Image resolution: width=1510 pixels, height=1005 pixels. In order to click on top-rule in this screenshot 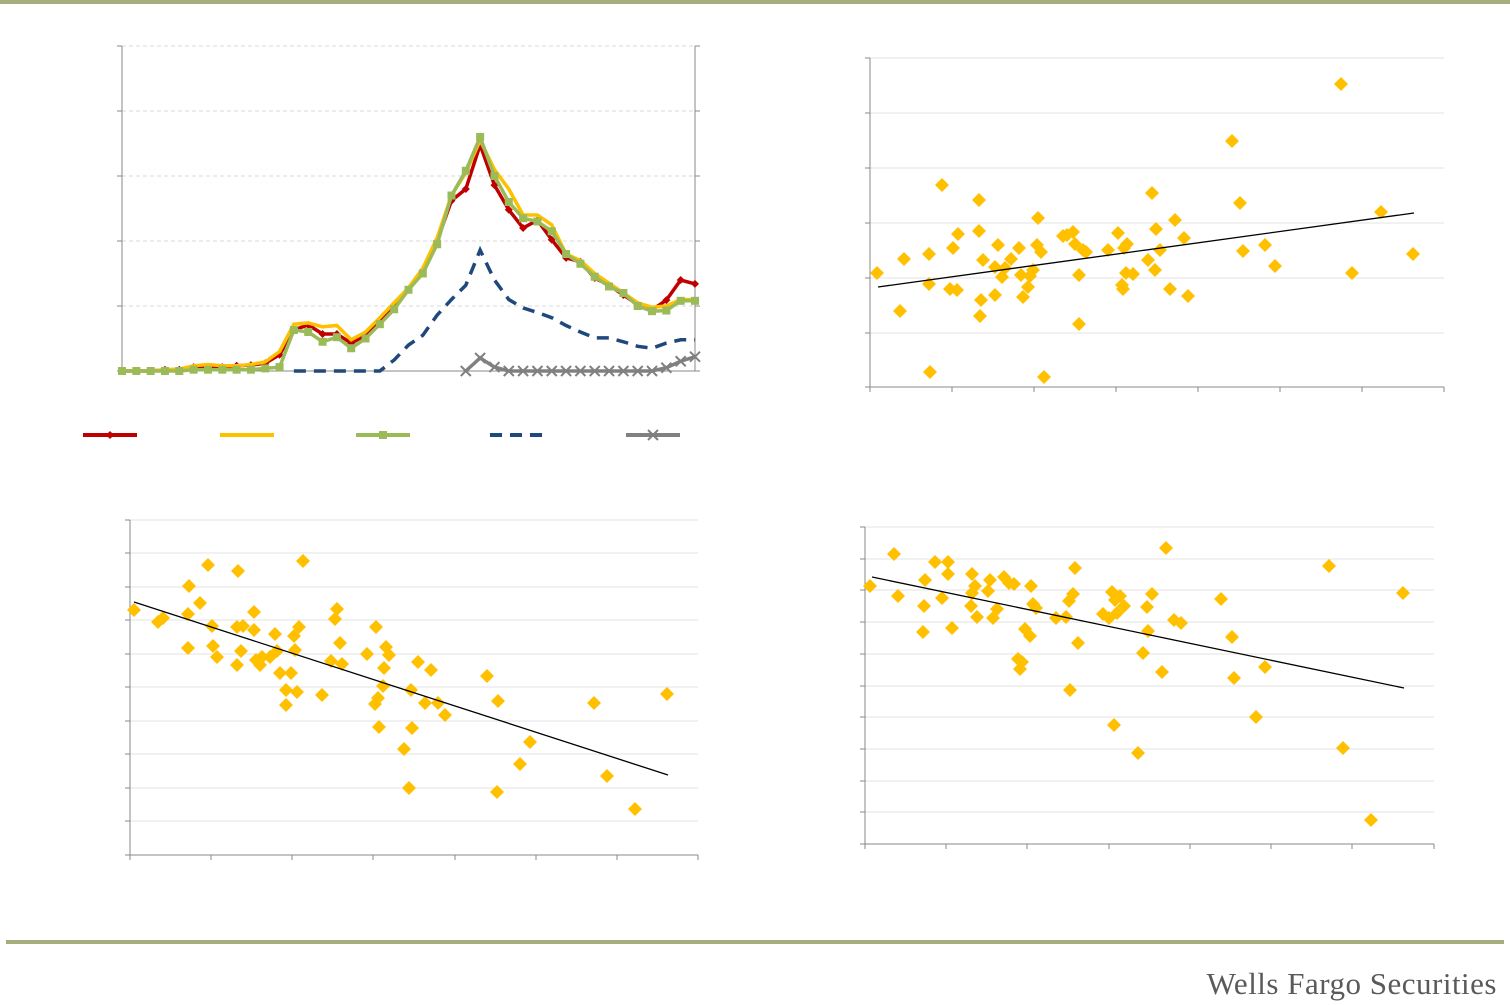, I will do `click(755, 2)`.